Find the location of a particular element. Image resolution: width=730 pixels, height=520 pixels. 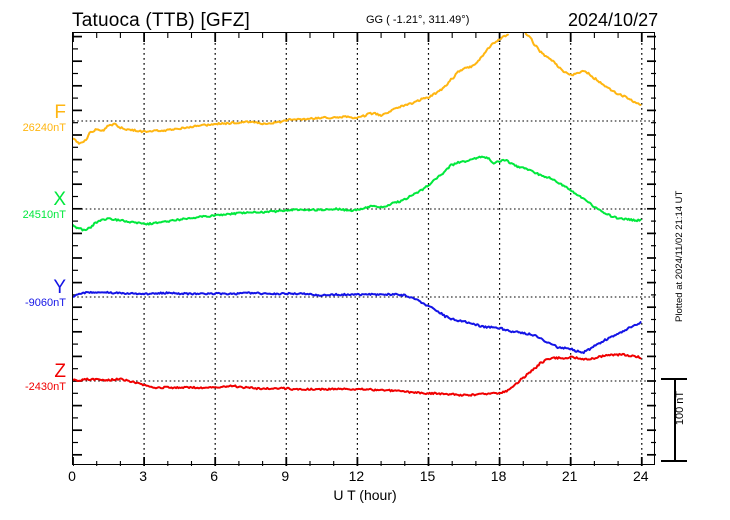

trace-baseline-value-F: 26240nT is located at coordinates (44, 128).